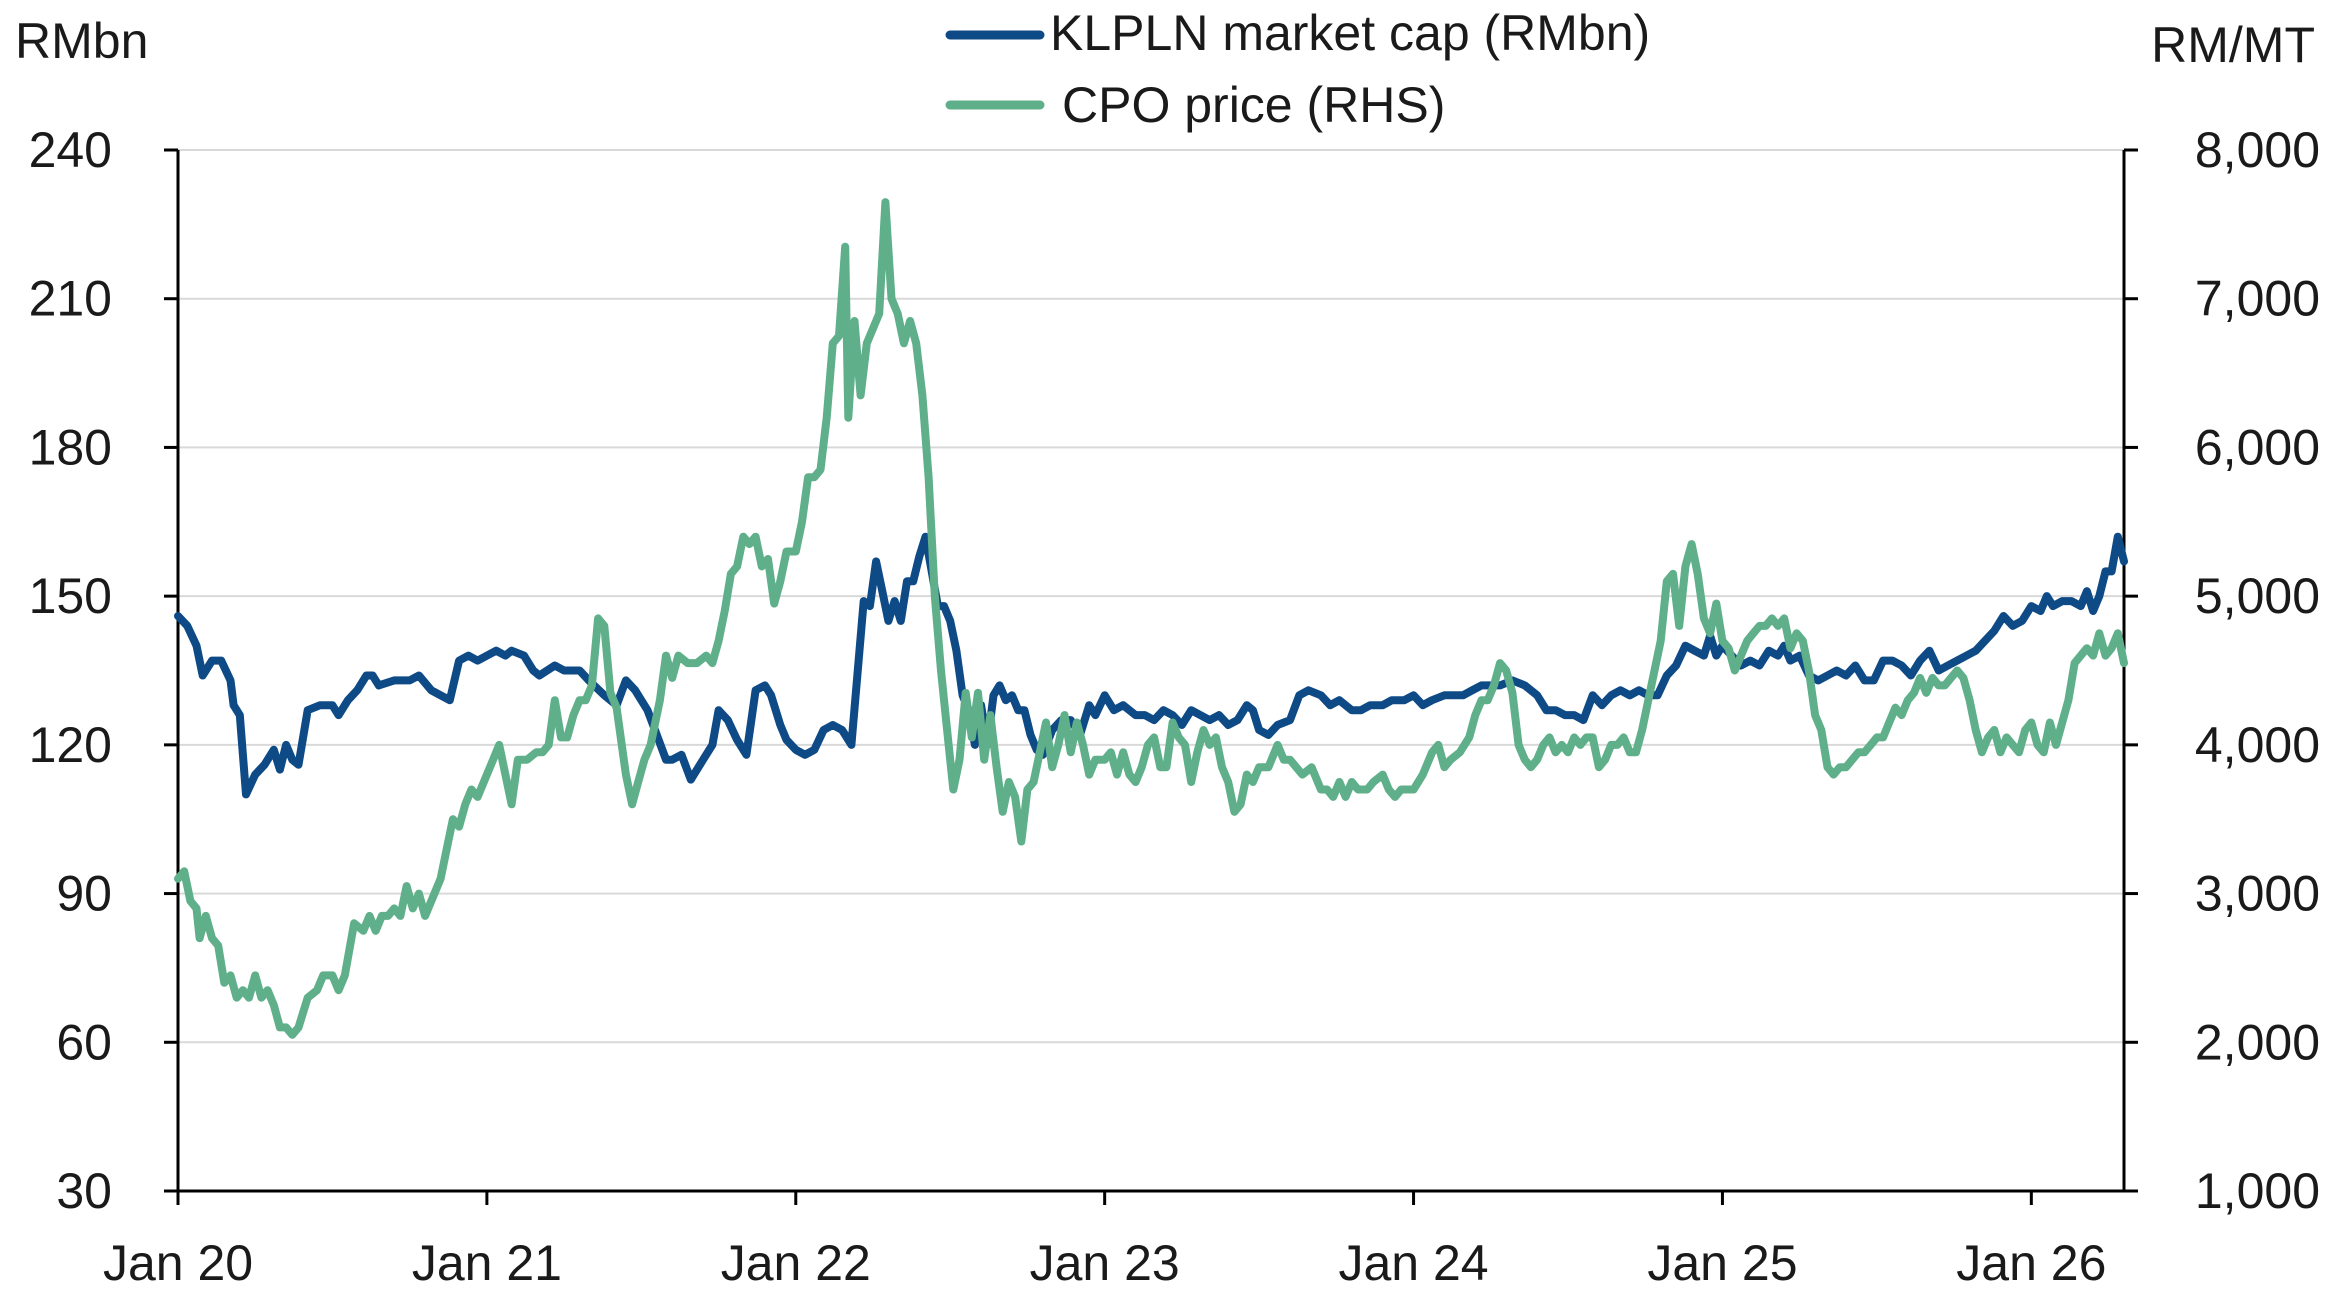 The image size is (2339, 1299). I want to click on right-tick-label: 1,000, so click(2257, 1191).